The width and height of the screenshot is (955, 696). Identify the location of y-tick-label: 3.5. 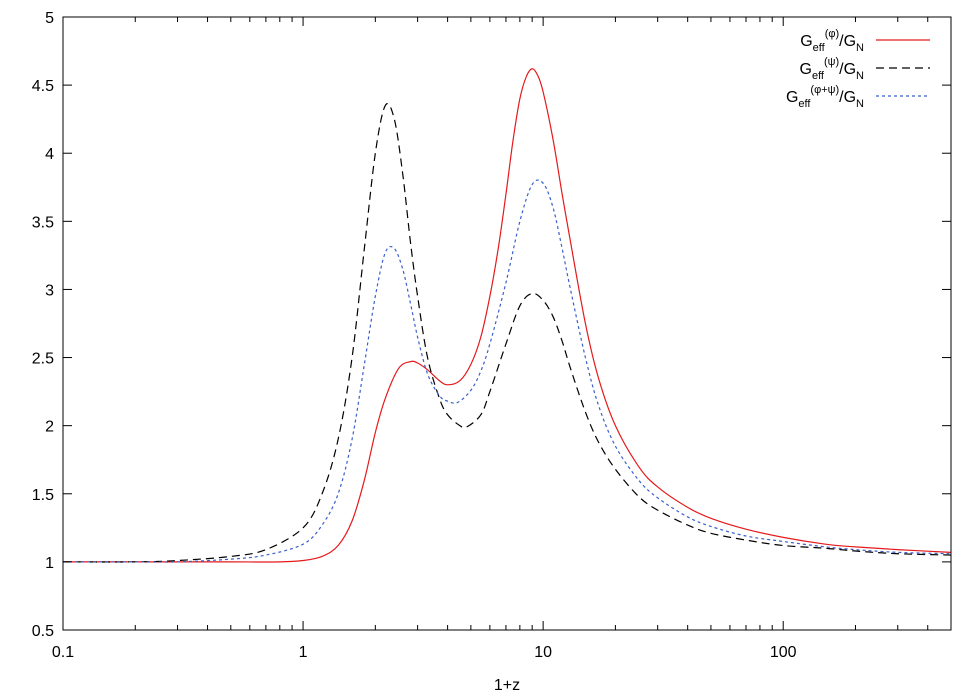
(43, 222).